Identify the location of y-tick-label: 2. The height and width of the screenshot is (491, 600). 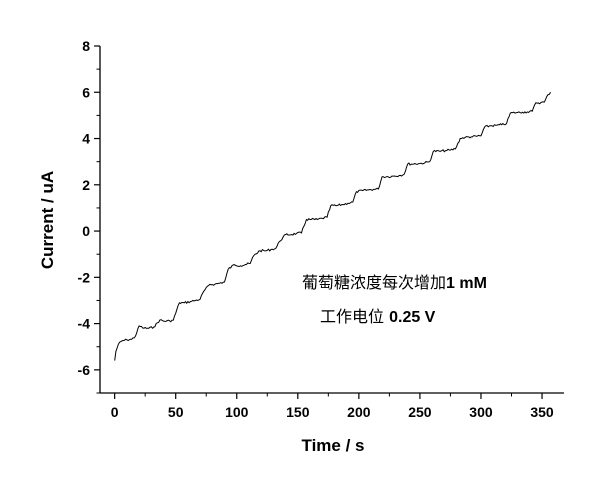
(86, 185).